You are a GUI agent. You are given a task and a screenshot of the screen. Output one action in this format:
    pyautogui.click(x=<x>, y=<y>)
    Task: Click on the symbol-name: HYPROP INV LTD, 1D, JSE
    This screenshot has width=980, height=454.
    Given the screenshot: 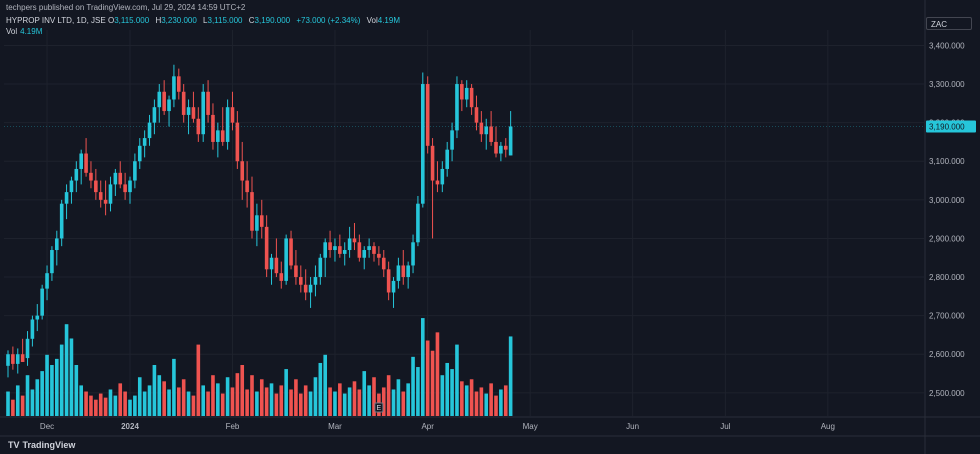 What is the action you would take?
    pyautogui.click(x=56, y=20)
    